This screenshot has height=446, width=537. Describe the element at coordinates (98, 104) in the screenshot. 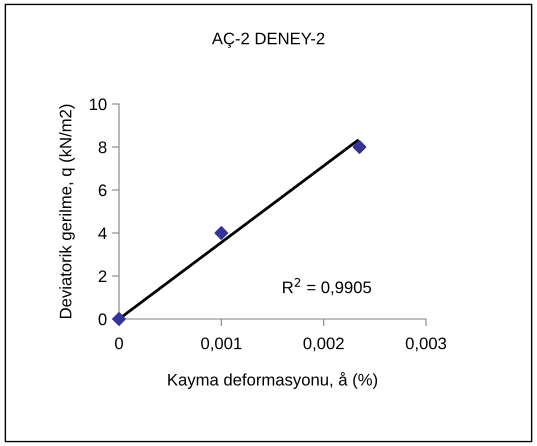

I see `y-tick-label: 10` at that location.